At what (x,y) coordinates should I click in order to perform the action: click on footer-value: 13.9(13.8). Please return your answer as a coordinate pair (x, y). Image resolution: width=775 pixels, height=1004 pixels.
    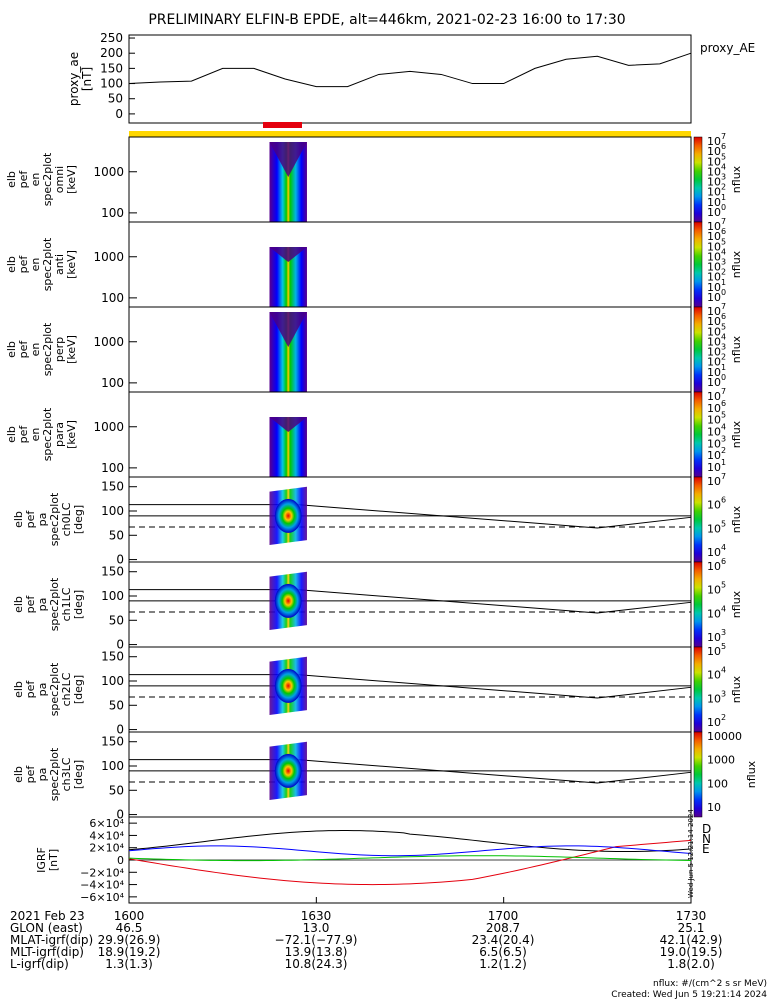
    Looking at the image, I should click on (316, 952).